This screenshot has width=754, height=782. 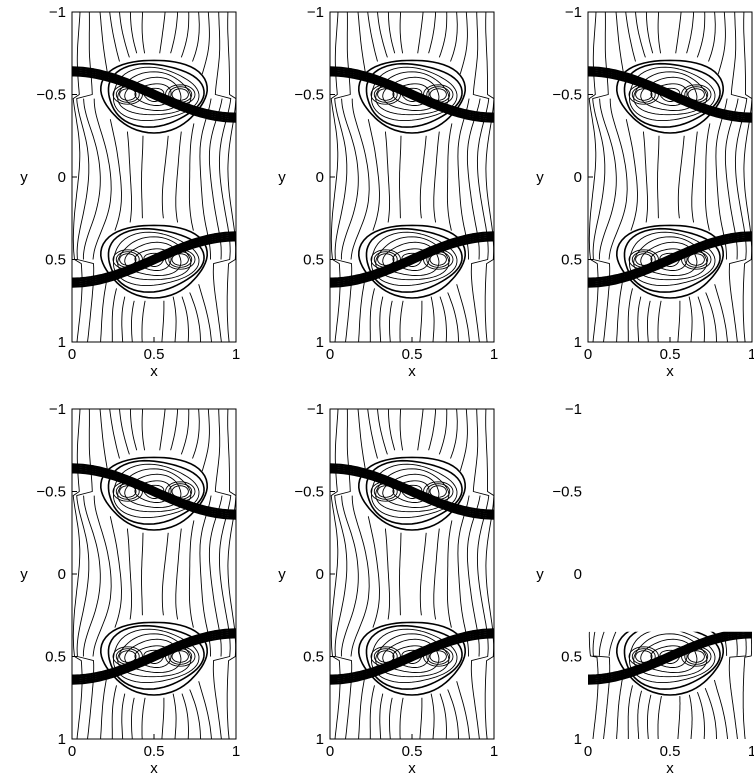 What do you see at coordinates (320, 342) in the screenshot?
I see `y-tick-label: 1` at bounding box center [320, 342].